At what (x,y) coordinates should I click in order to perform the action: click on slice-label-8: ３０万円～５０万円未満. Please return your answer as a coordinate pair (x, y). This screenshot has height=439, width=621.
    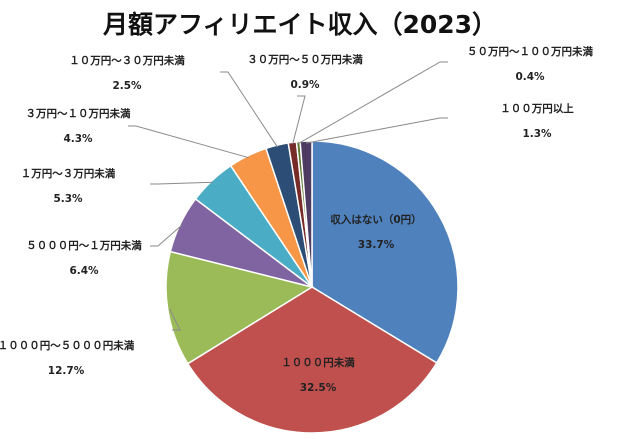
    Looking at the image, I should click on (305, 59).